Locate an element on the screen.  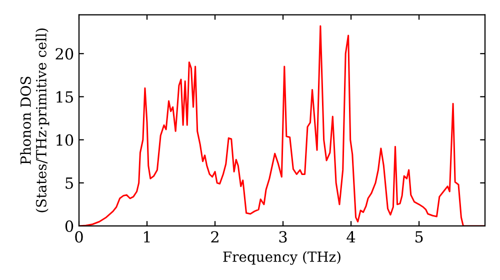
x-tick-label: 5 is located at coordinates (419, 237).